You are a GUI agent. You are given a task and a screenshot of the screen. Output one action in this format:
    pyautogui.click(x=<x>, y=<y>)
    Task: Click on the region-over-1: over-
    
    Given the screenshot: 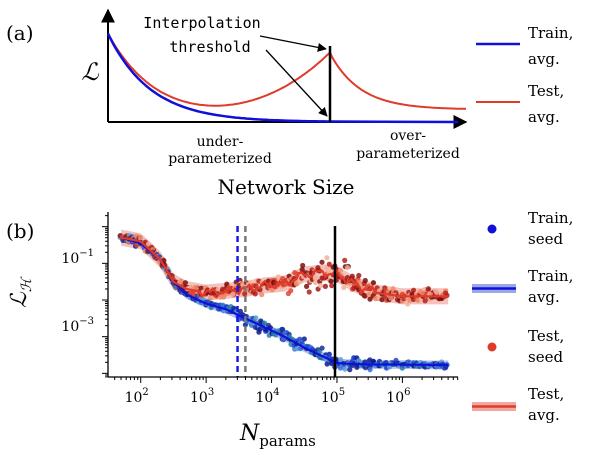 What is the action you would take?
    pyautogui.click(x=408, y=136)
    